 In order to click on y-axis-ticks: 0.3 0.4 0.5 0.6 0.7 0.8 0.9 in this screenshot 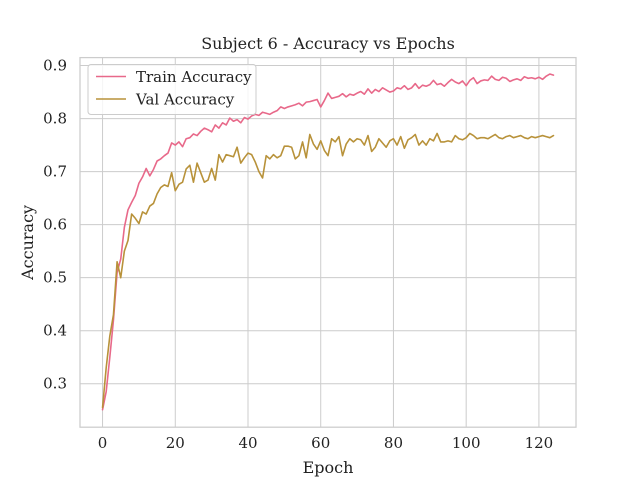, I will do `click(55, 225)`.